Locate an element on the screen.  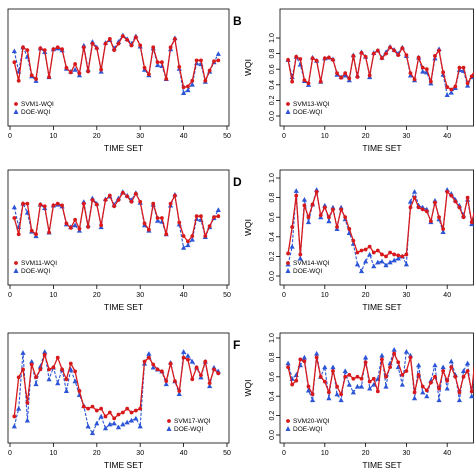
y-axis-label: WQI is located at coordinates (248, 227).